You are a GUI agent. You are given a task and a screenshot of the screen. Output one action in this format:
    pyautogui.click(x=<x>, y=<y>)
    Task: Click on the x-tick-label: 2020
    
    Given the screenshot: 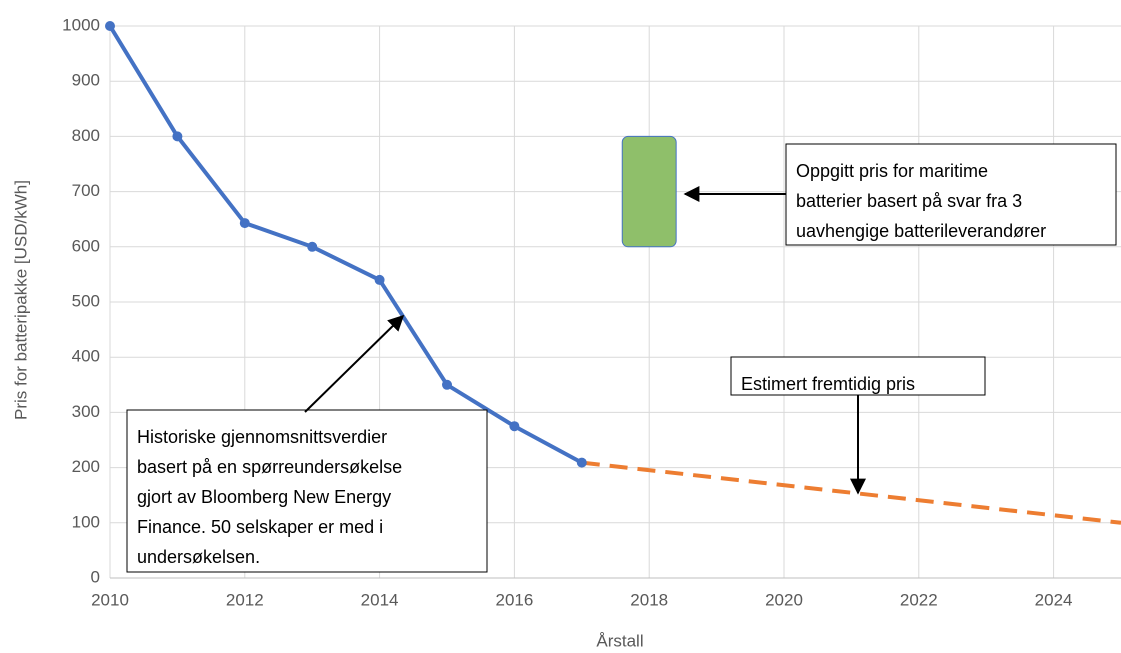 What is the action you would take?
    pyautogui.click(x=784, y=599)
    